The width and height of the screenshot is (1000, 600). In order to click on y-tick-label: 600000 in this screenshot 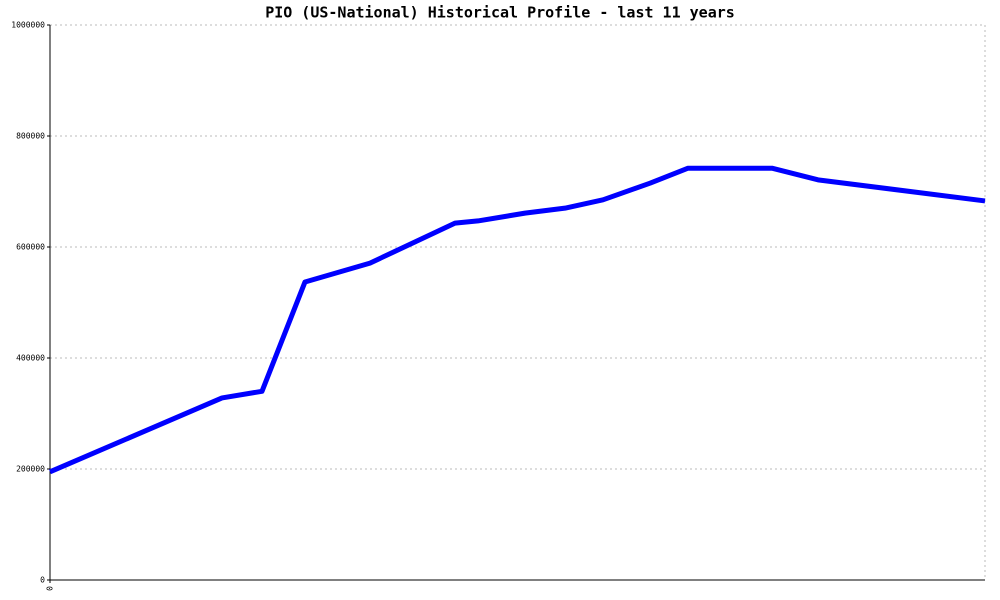, I will do `click(30, 247)`.